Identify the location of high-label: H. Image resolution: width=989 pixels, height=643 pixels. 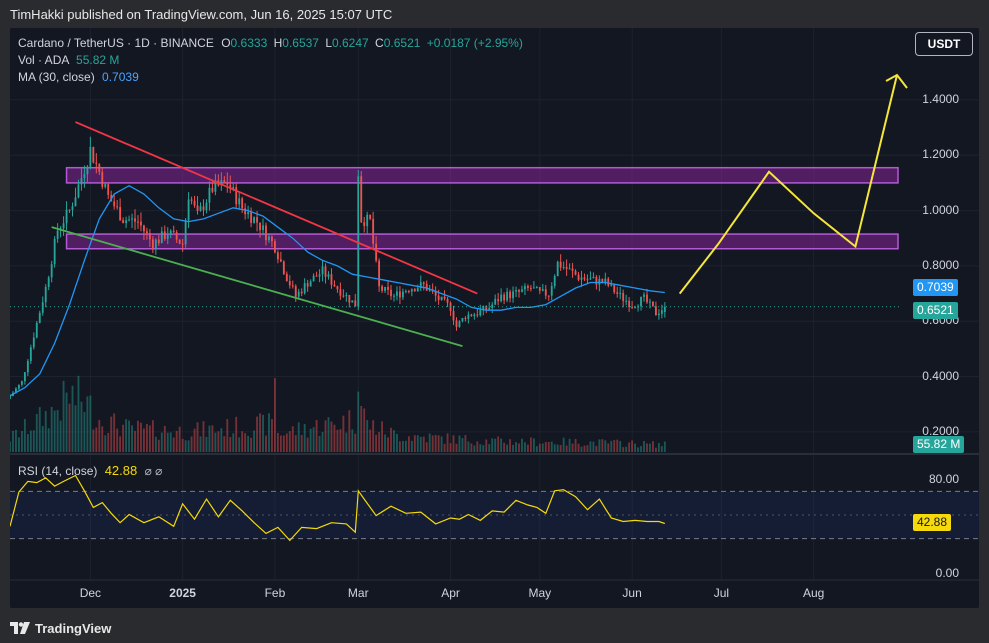
(278, 43).